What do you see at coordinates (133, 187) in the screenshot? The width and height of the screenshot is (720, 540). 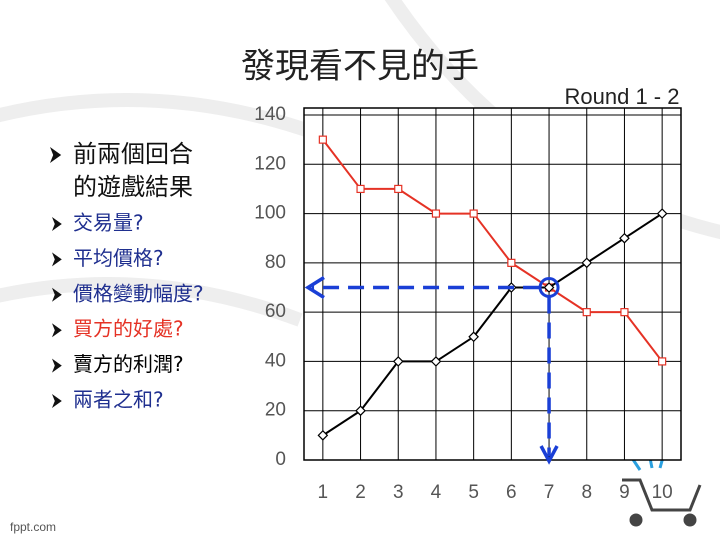 I see `intro-line: 的遊戲結果` at bounding box center [133, 187].